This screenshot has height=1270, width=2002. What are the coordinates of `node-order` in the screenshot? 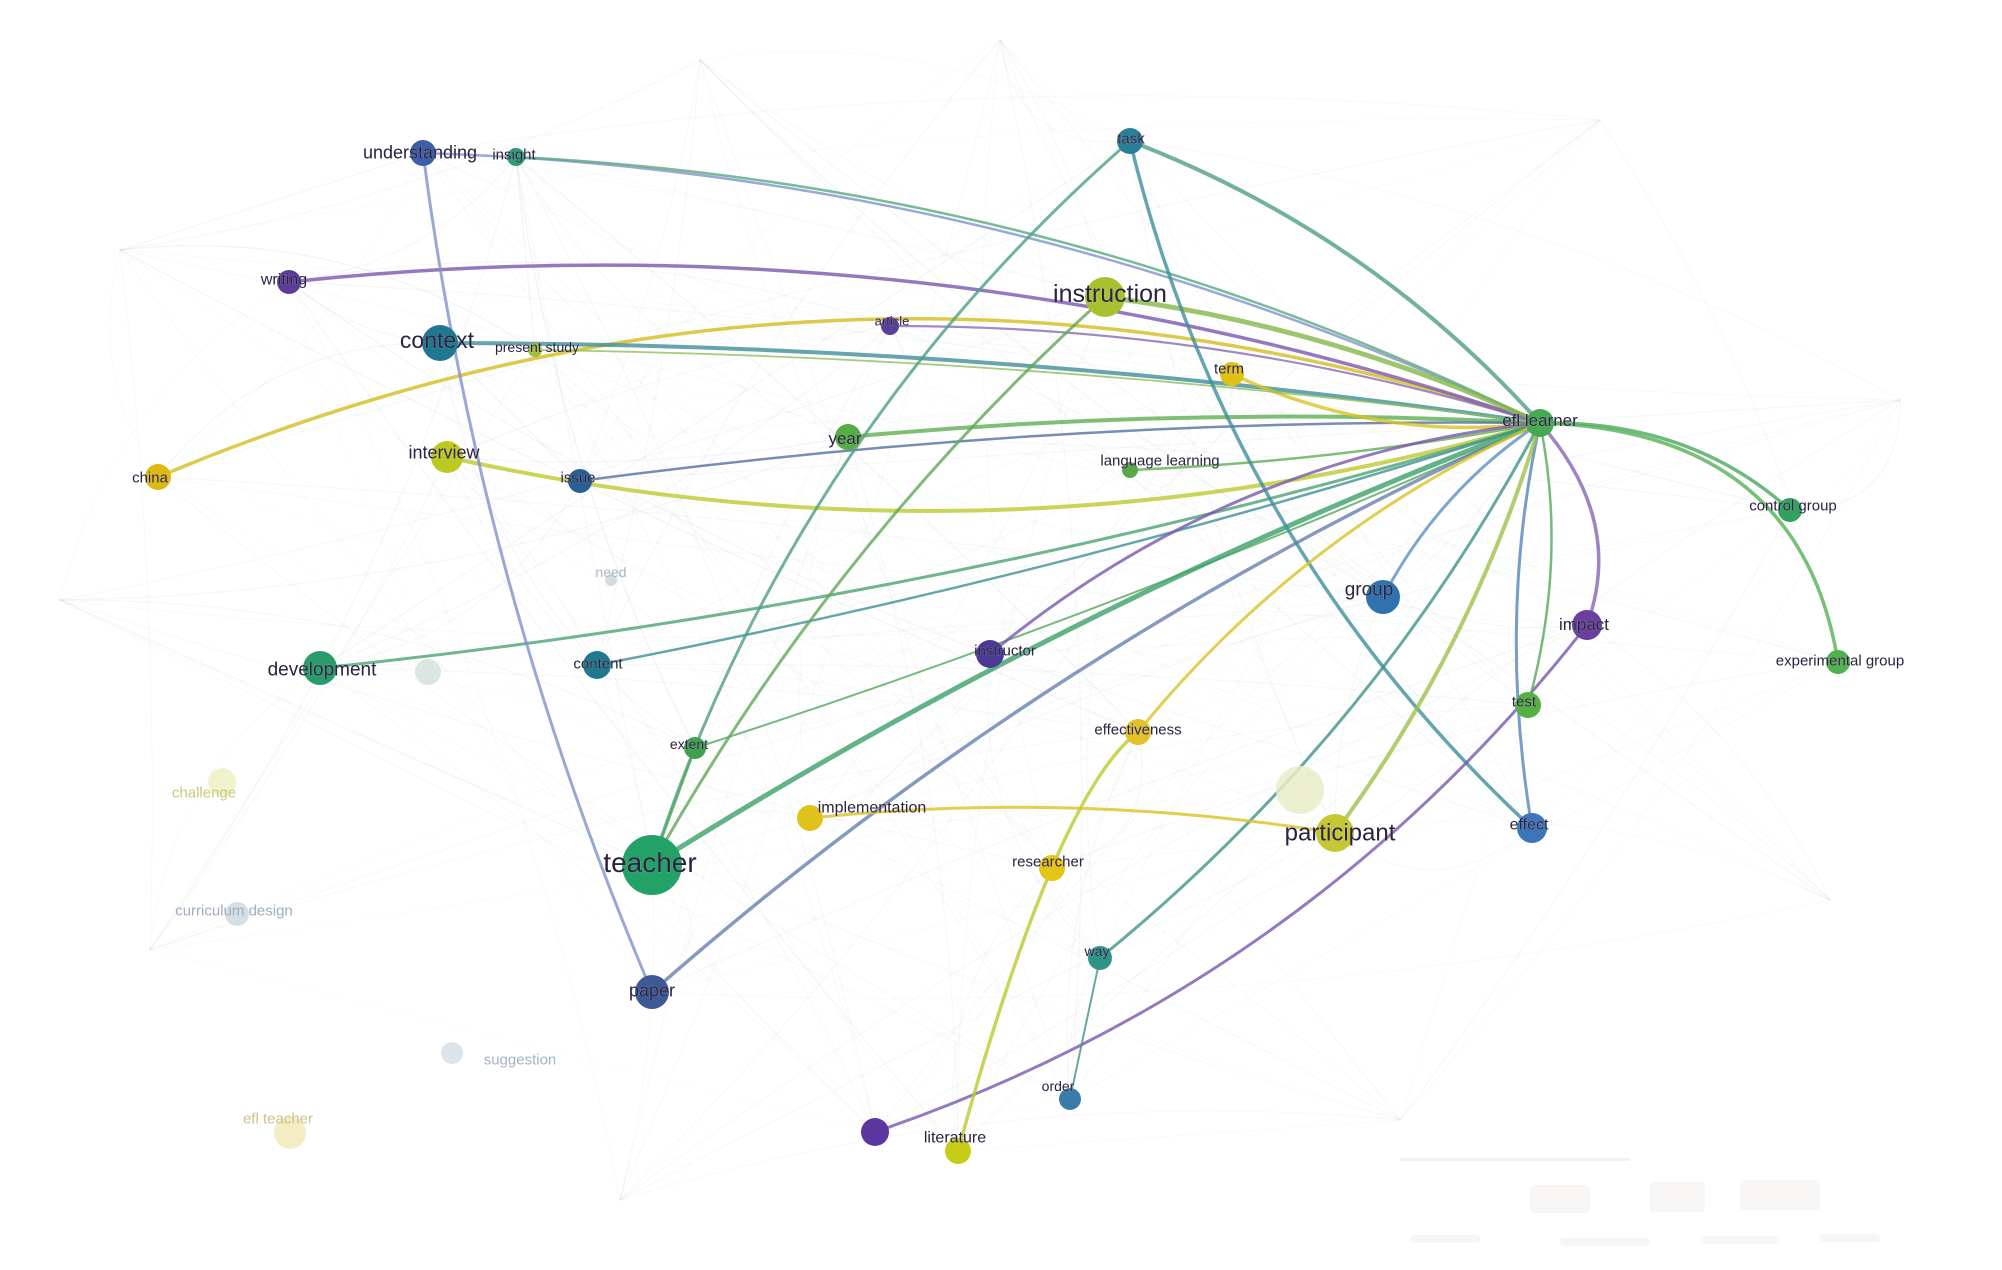 It's located at (1070, 1099).